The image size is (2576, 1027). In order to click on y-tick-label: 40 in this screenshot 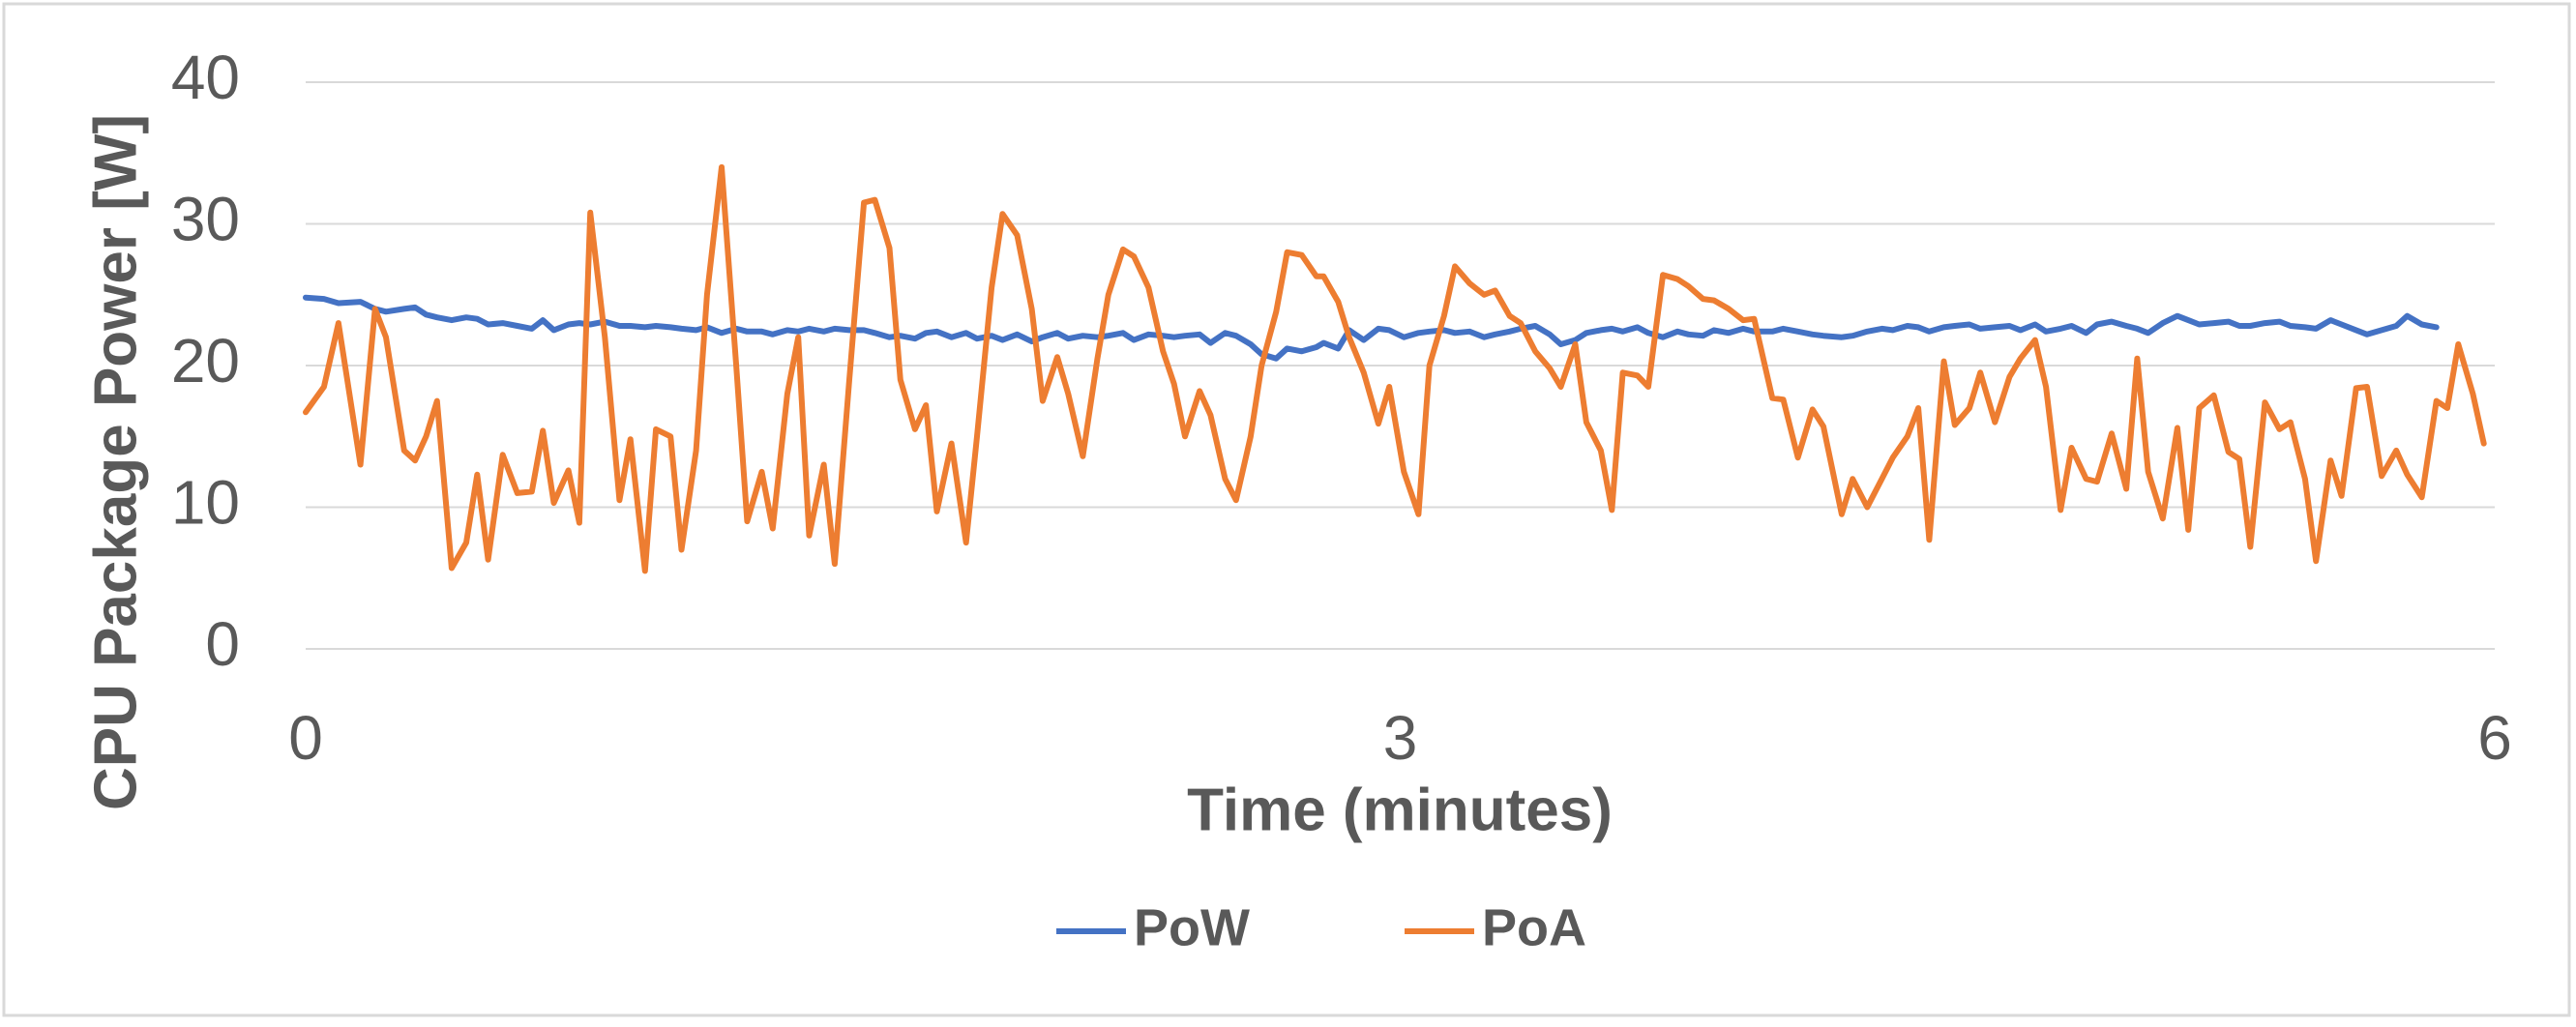, I will do `click(205, 77)`.